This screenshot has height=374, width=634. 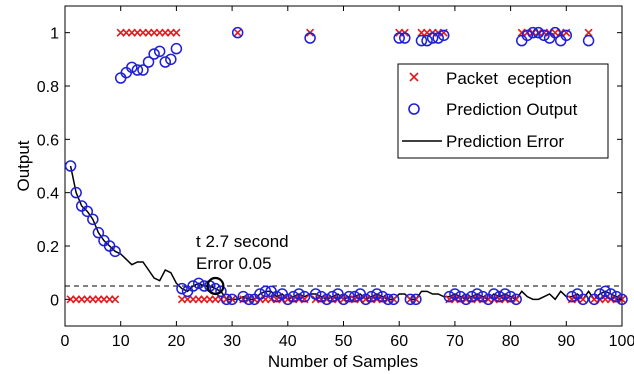 What do you see at coordinates (232, 341) in the screenshot?
I see `x-tick-label: 30` at bounding box center [232, 341].